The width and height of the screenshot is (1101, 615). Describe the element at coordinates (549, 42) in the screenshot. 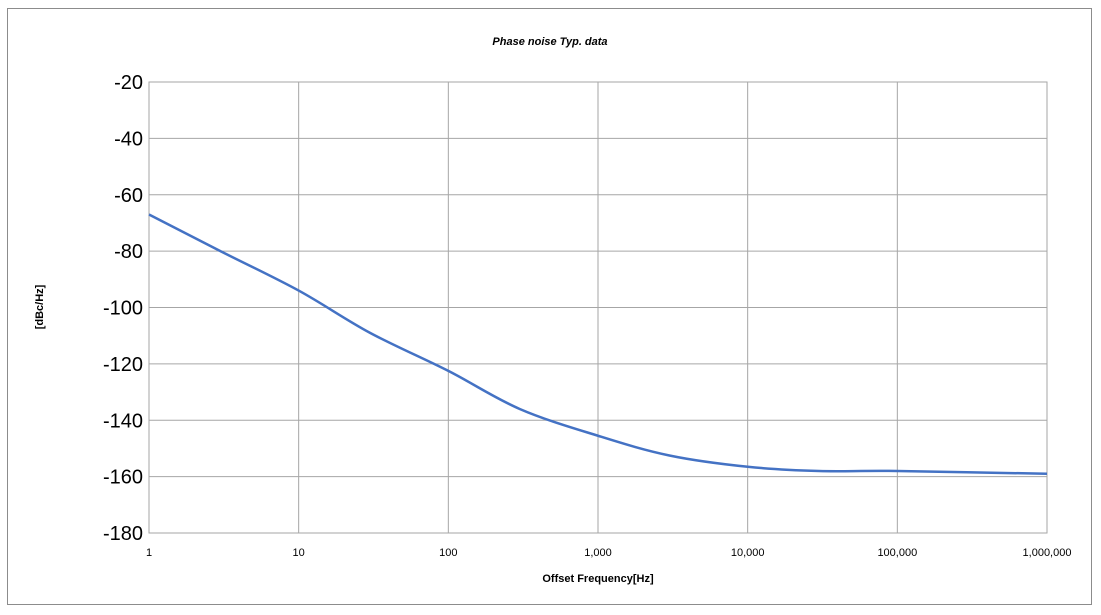

I see `chart-title: Phase noise Typ. data` at that location.